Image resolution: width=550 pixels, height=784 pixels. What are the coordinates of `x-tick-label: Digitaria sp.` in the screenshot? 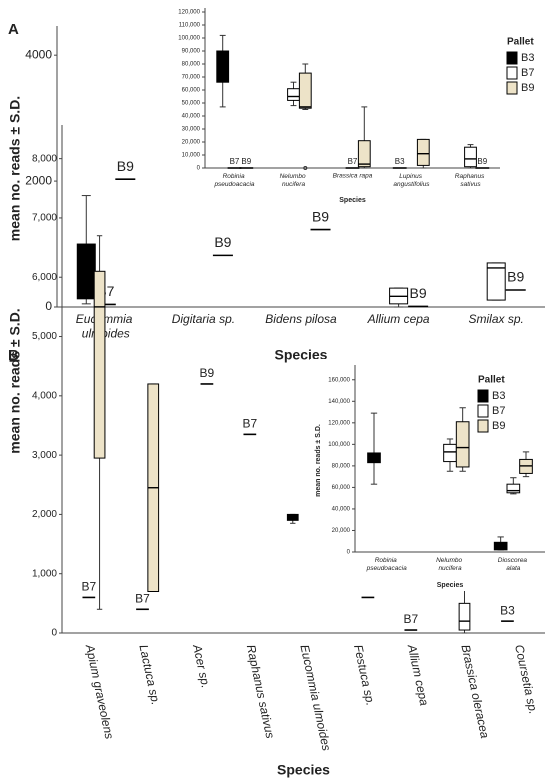 It's located at (203, 319).